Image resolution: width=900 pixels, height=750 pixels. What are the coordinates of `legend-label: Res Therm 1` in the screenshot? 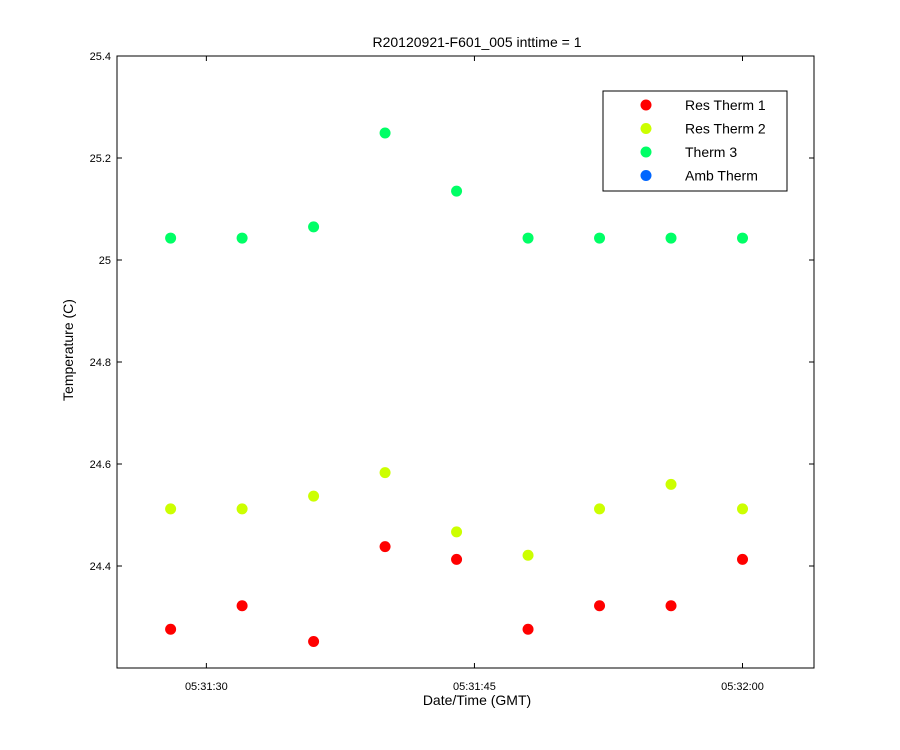 It's located at (725, 105).